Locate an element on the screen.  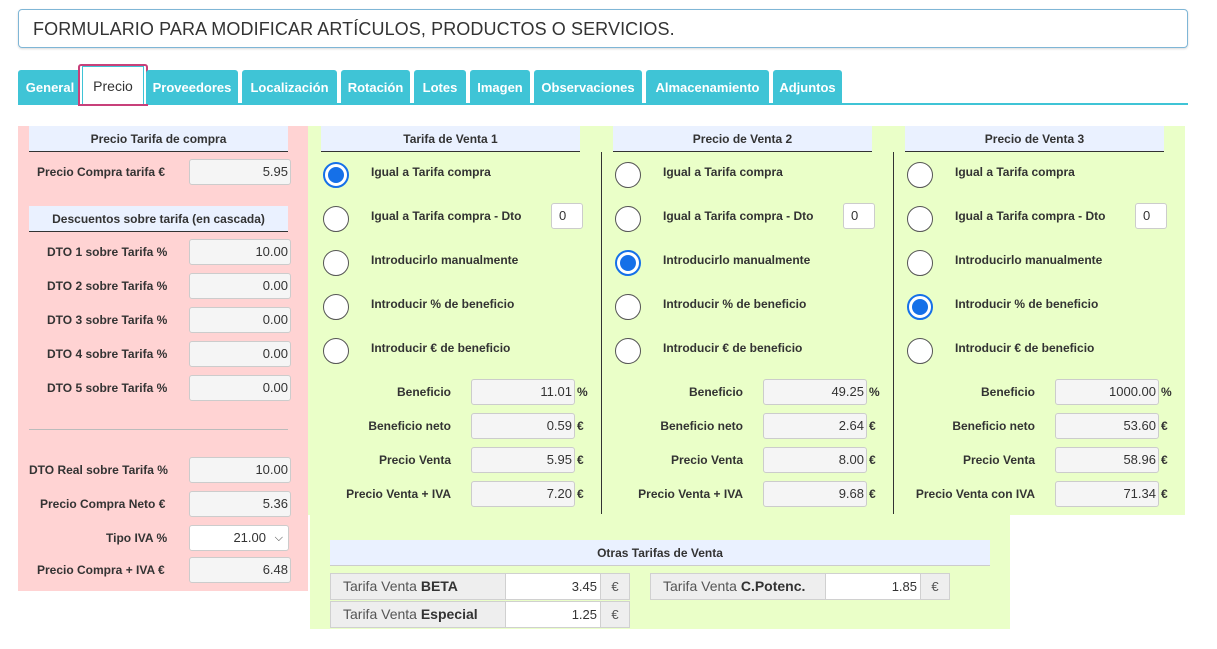
precio-compra-input: 5.95 is located at coordinates (240, 172).